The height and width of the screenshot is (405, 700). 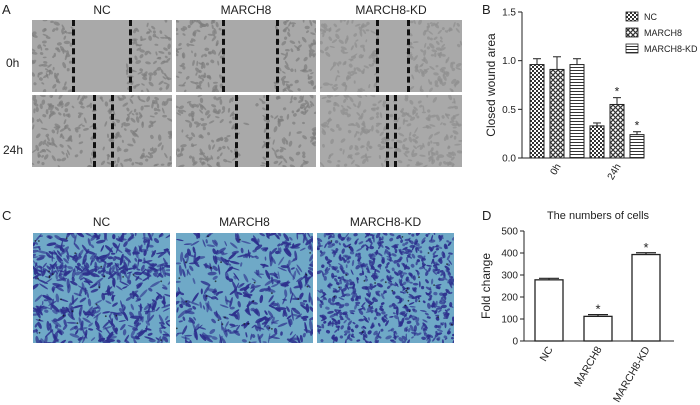 What do you see at coordinates (391, 10) in the screenshot?
I see `panel-a-column-march8-kd: MARCH8-KD` at bounding box center [391, 10].